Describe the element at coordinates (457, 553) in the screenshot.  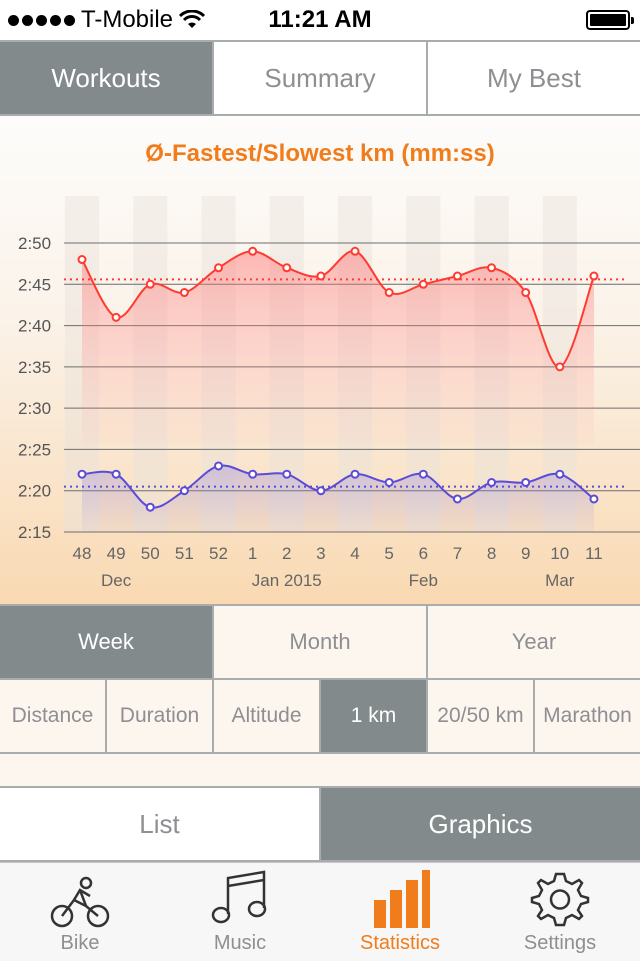
I see `x-tick-label: 7` at that location.